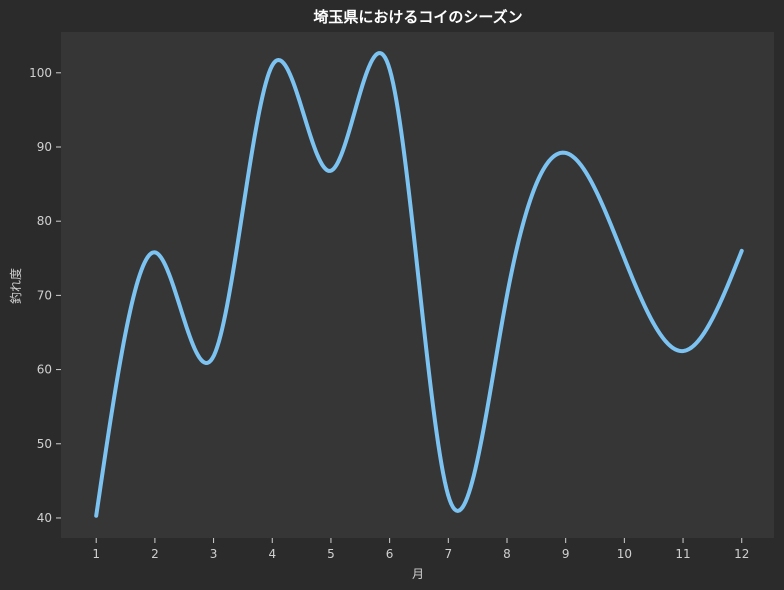 The image size is (784, 590). What do you see at coordinates (420, 549) in the screenshot?
I see `x-axis: 1 2 3 4 5 6 7 8 9 10 11 12` at bounding box center [420, 549].